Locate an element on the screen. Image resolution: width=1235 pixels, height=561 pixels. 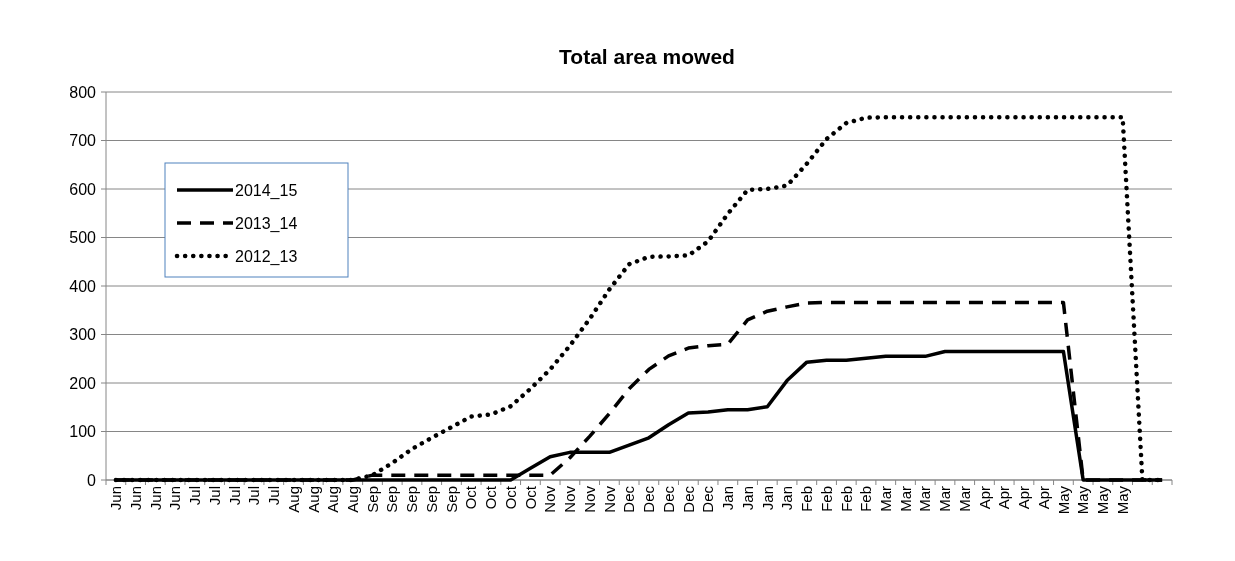
y-tick-label: 700 is located at coordinates (83, 141).